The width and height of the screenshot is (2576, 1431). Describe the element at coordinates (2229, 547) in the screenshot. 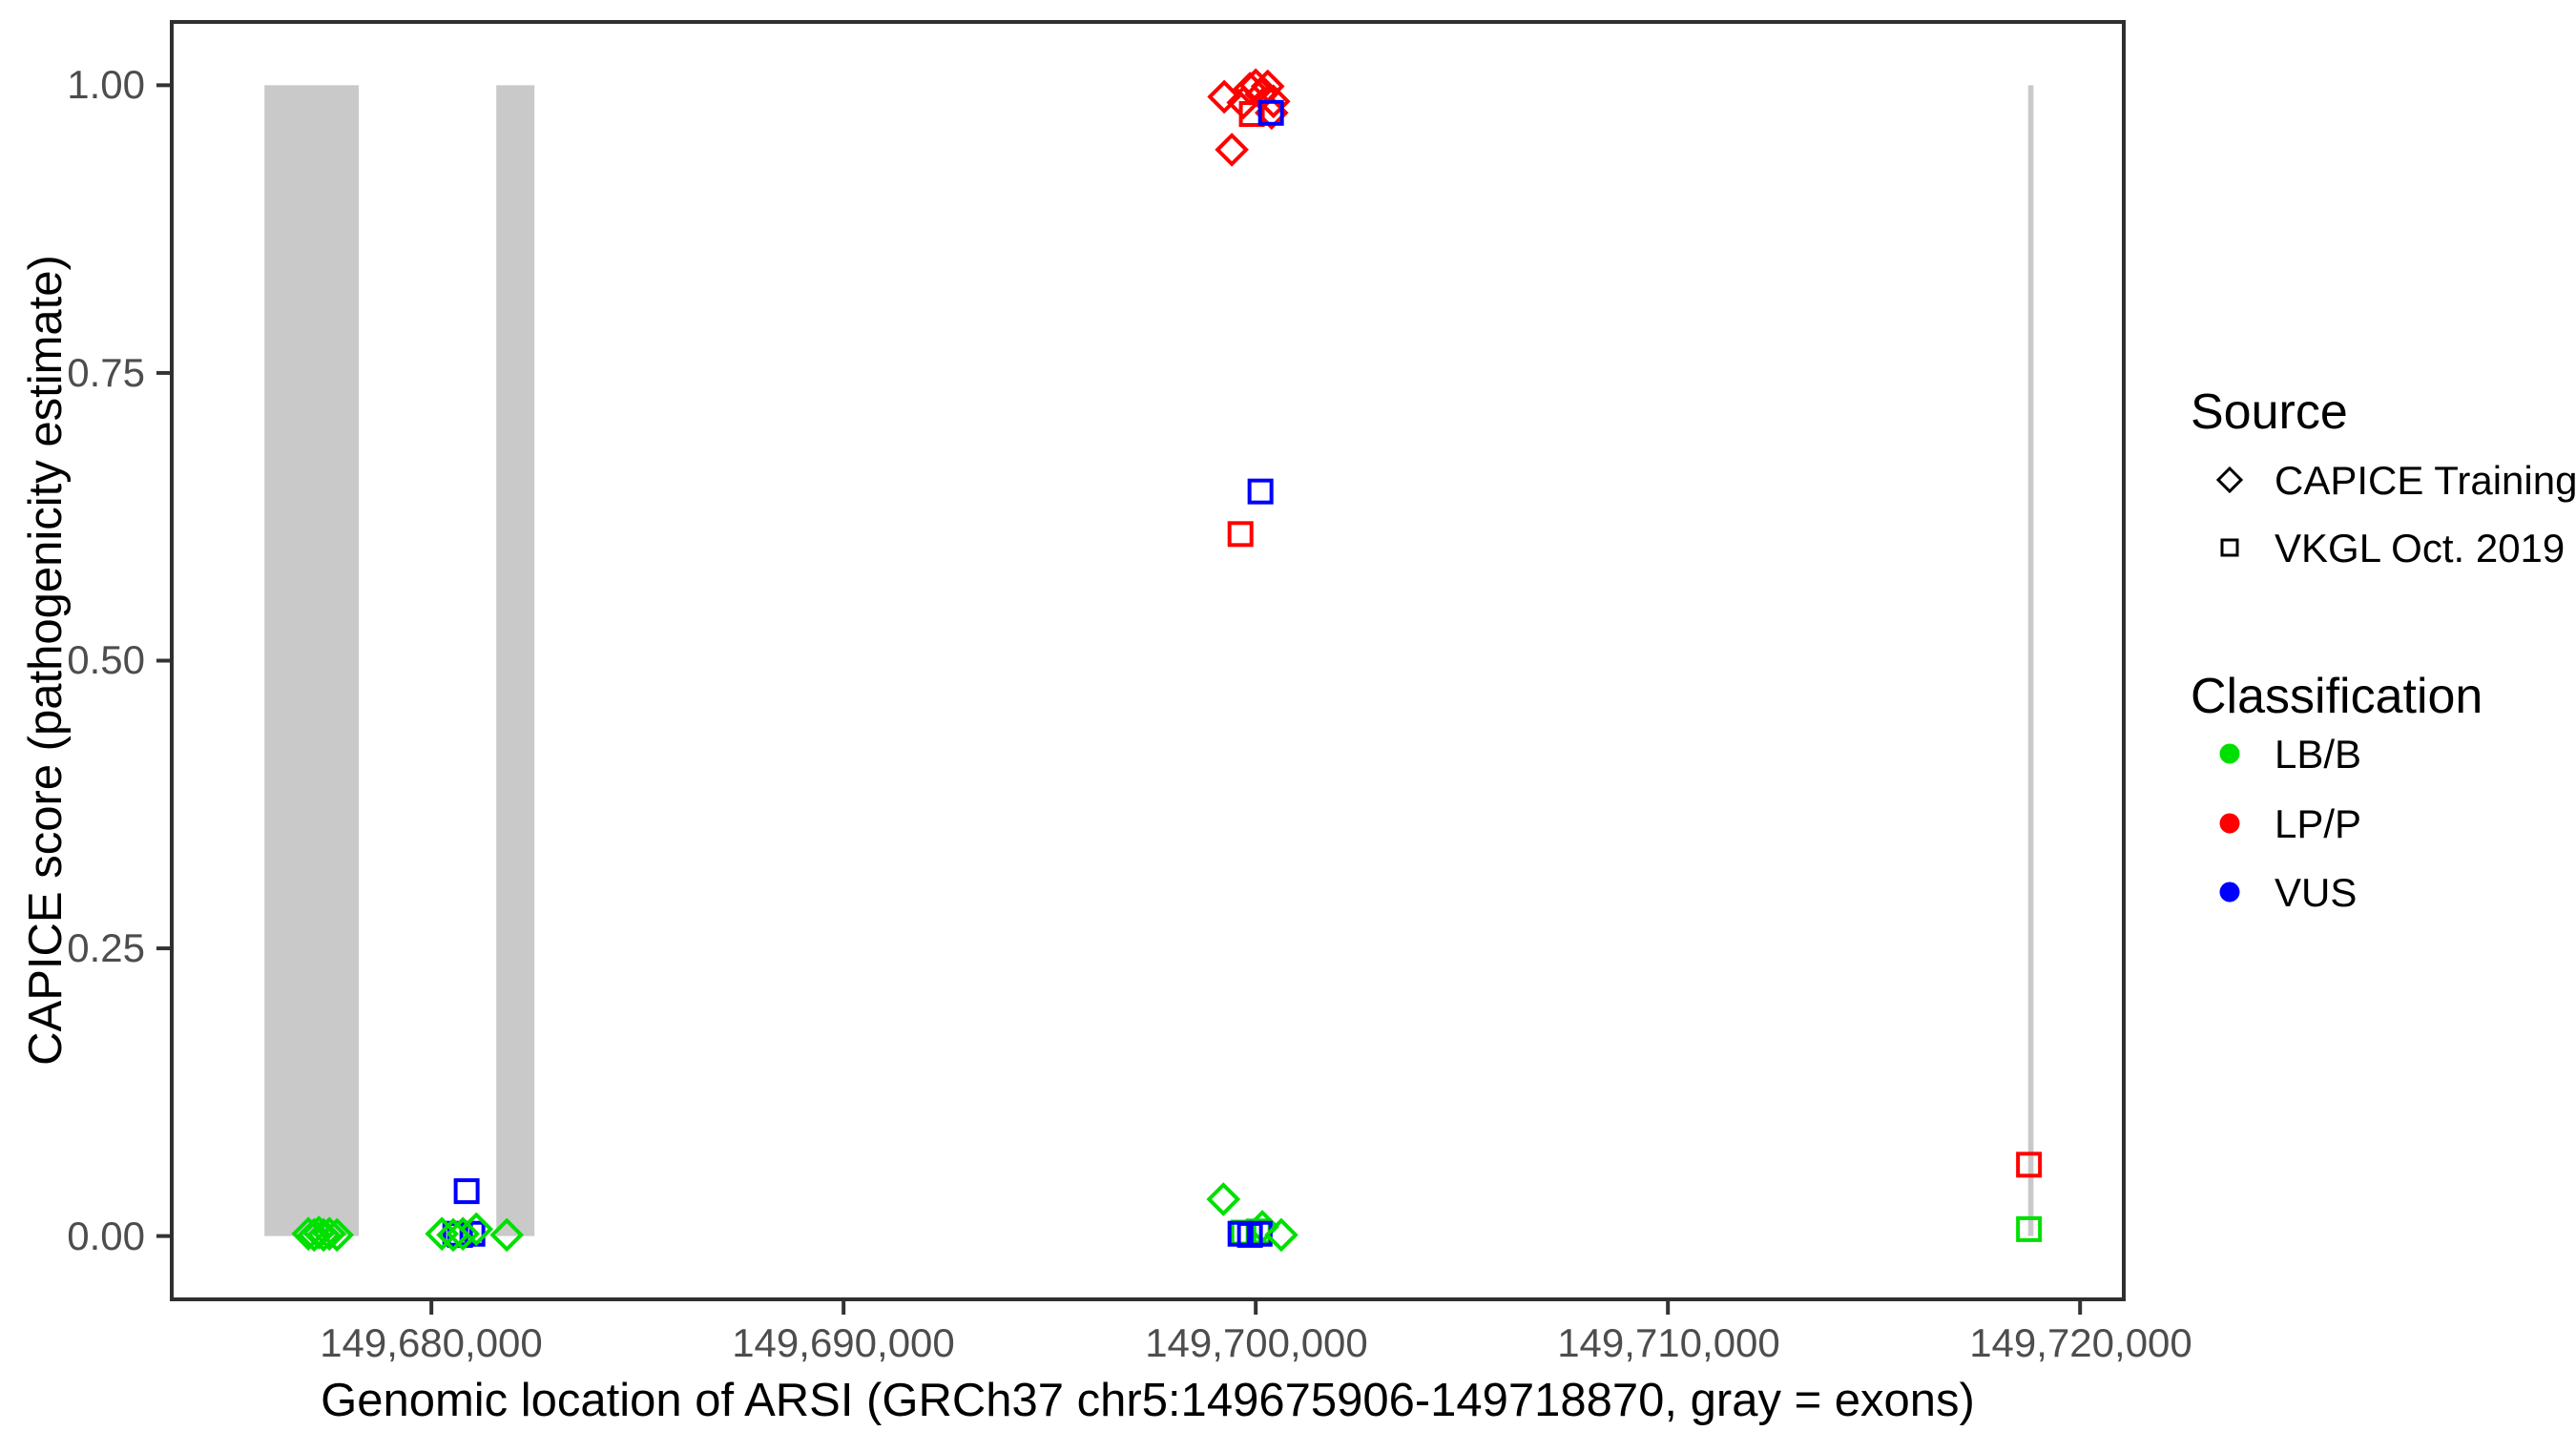

I see `square-icon` at that location.